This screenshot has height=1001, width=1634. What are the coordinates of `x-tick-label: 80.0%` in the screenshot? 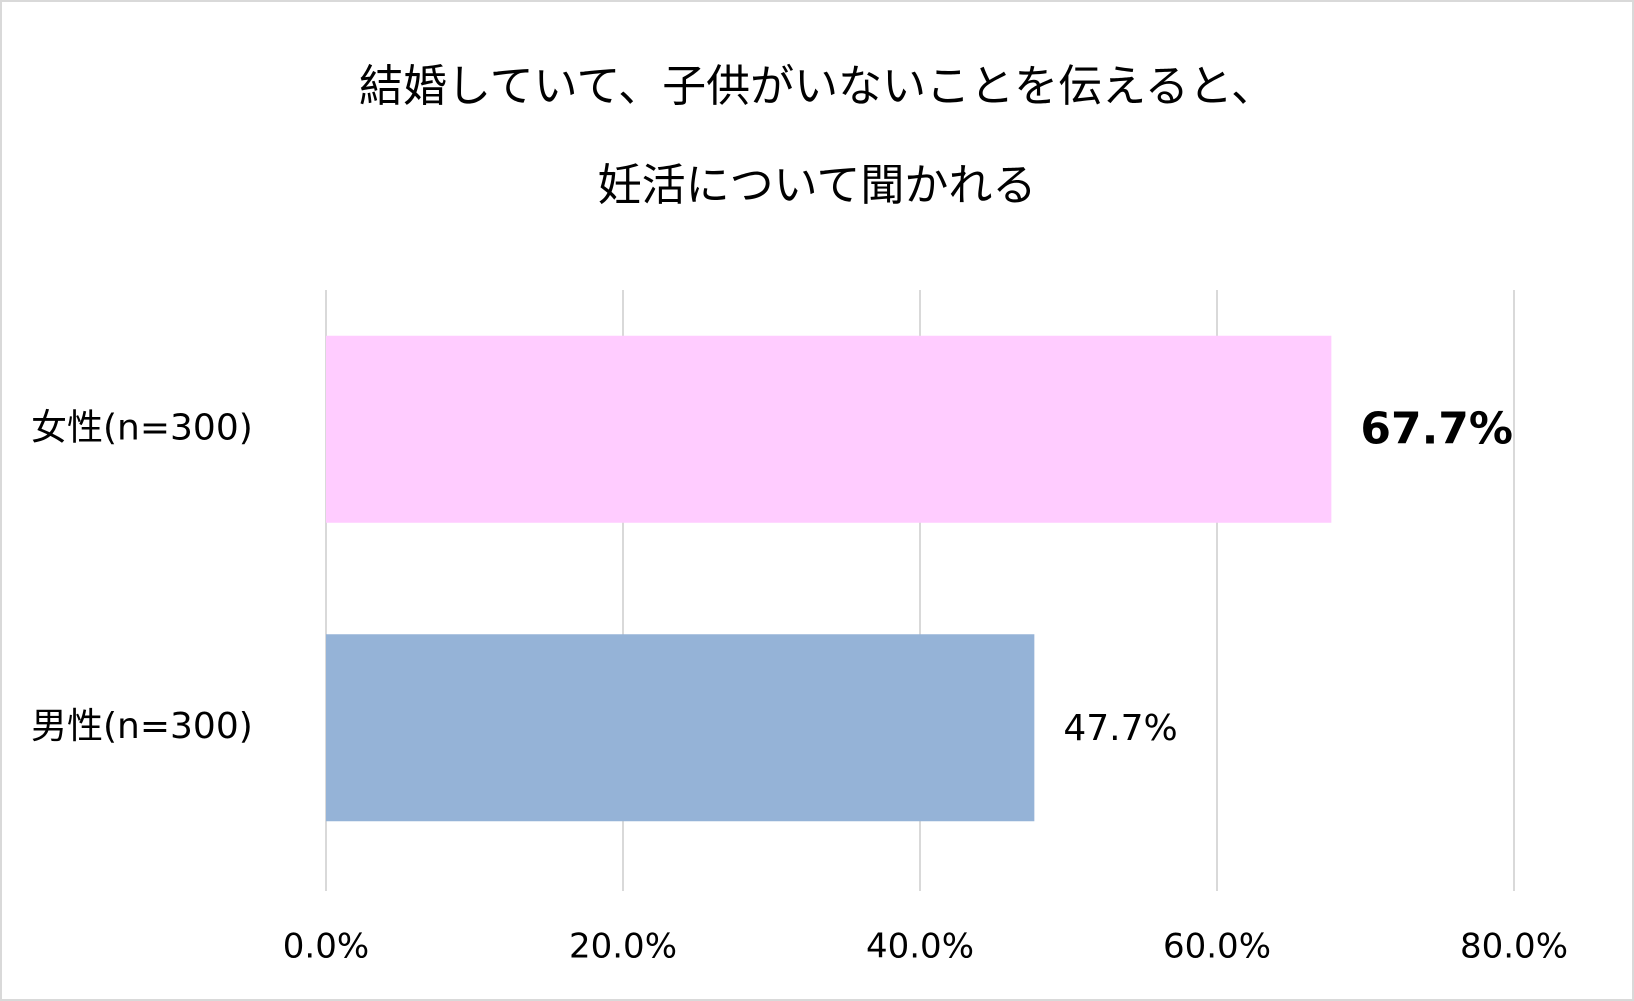 It's located at (1514, 947).